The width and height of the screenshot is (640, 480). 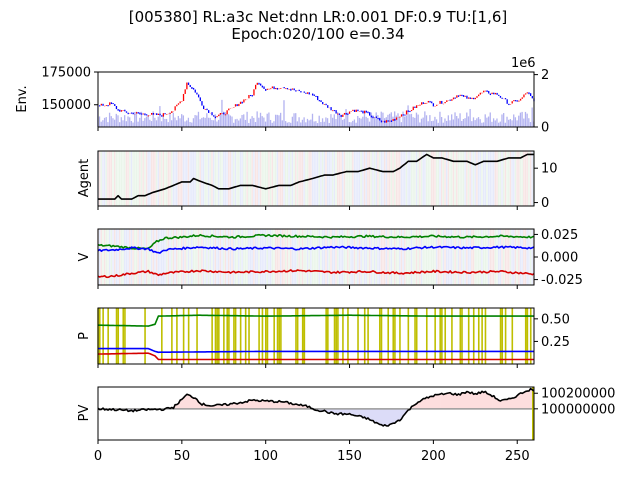 I want to click on pv-fill-areas, so click(x=316, y=413).